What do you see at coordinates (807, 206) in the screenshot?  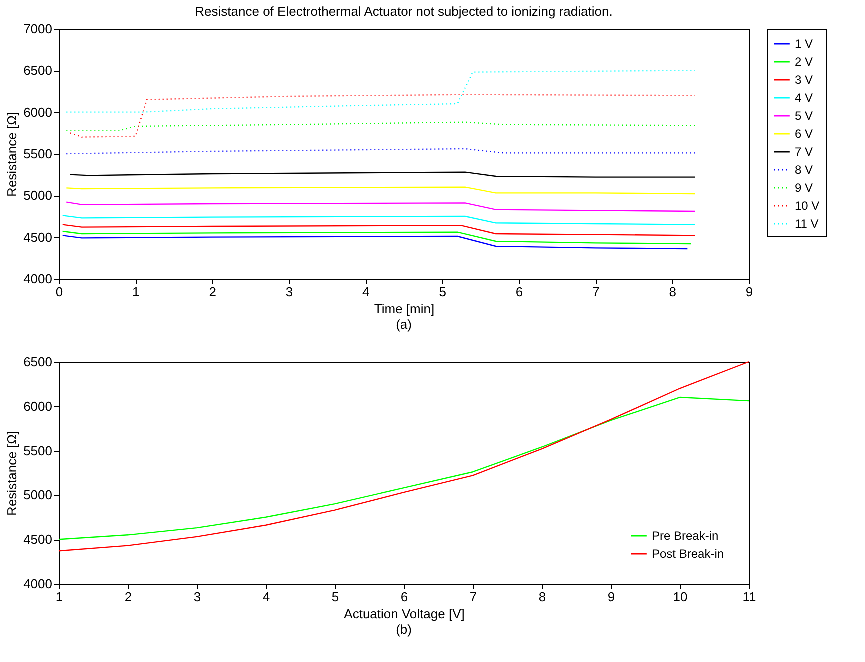 I see `legend-label: 10 V` at bounding box center [807, 206].